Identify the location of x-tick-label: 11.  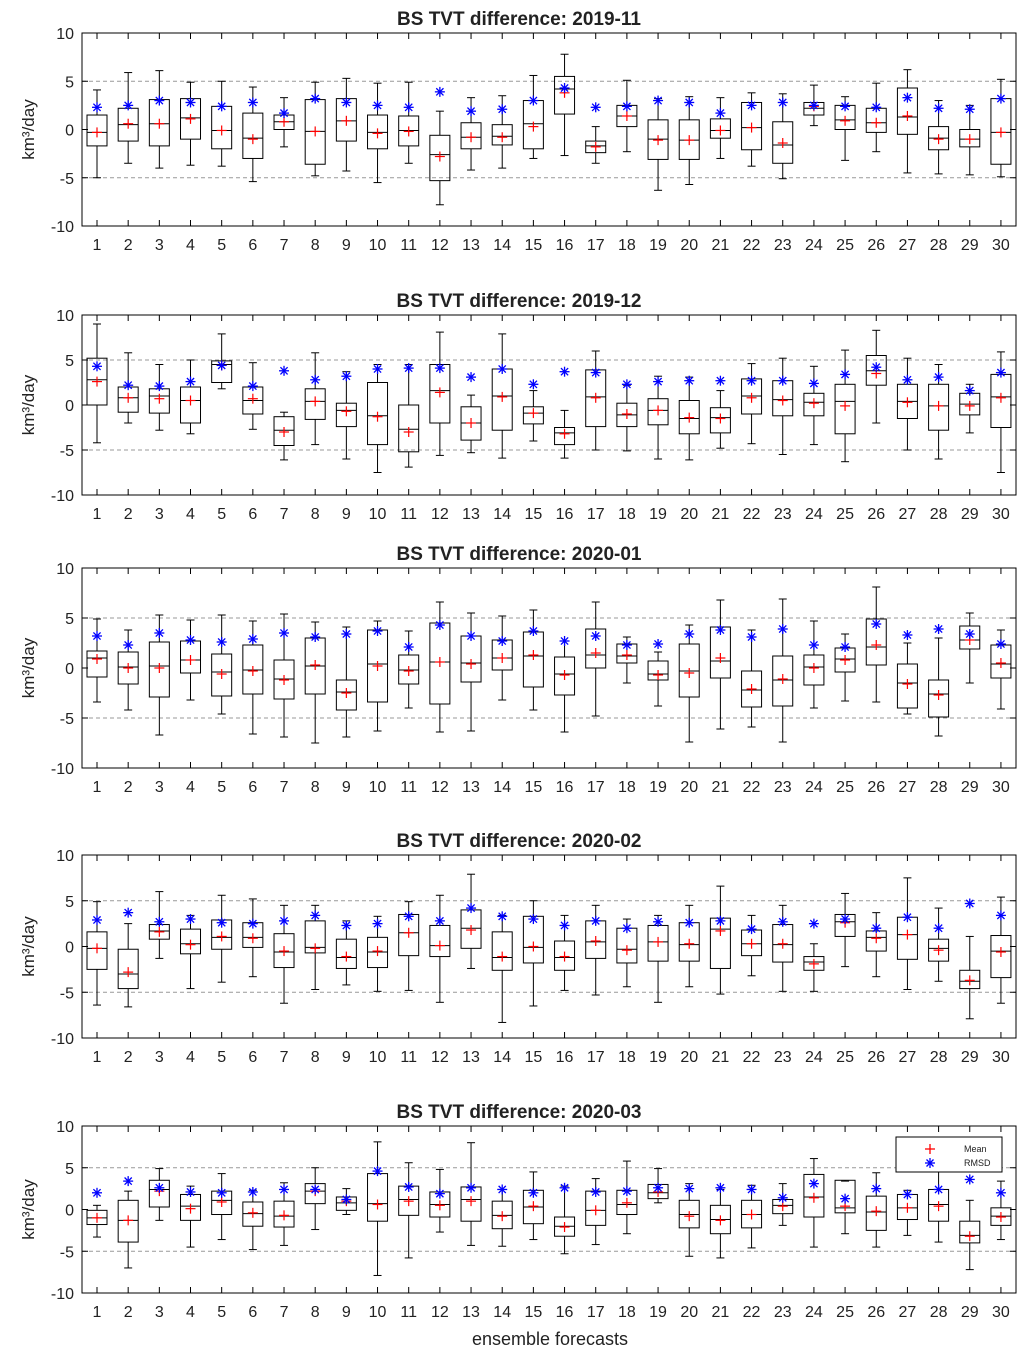
(408, 1312).